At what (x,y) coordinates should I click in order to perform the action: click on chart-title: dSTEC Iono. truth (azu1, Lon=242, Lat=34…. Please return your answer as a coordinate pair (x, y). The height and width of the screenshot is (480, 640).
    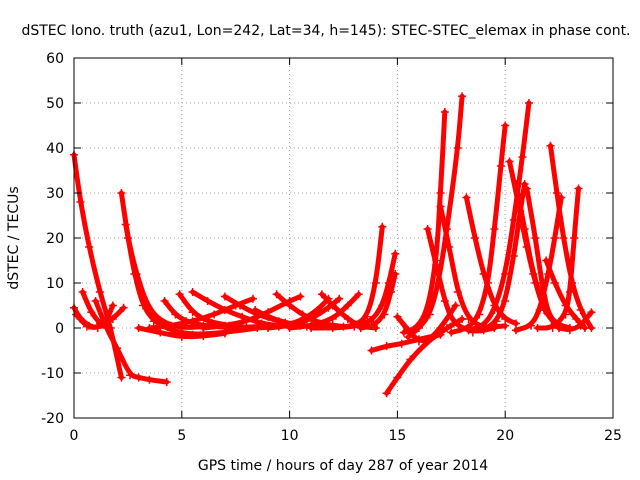
    Looking at the image, I should click on (325, 31).